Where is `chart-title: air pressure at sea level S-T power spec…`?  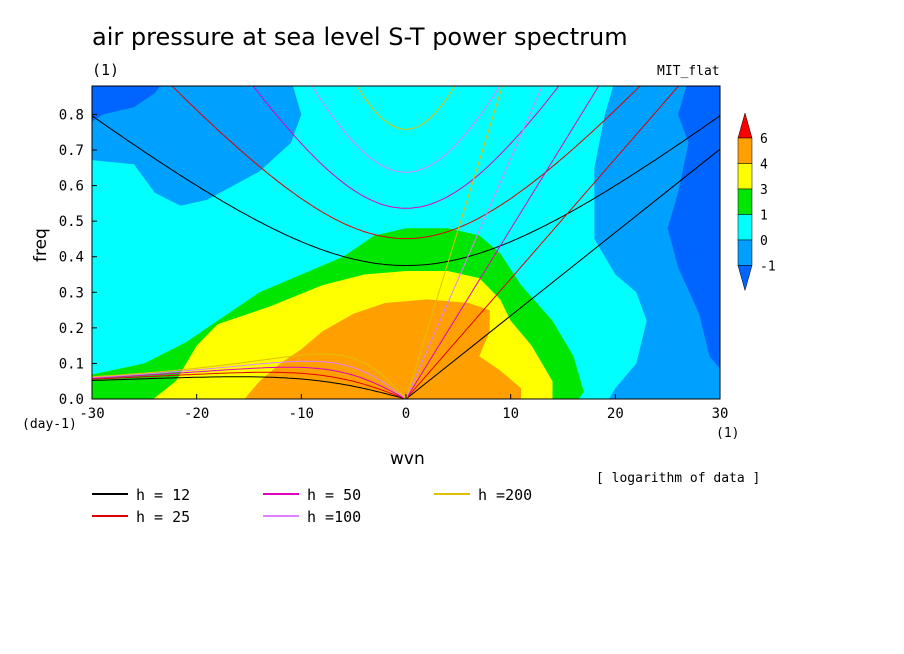
chart-title: air pressure at sea level S-T power spec… is located at coordinates (360, 37).